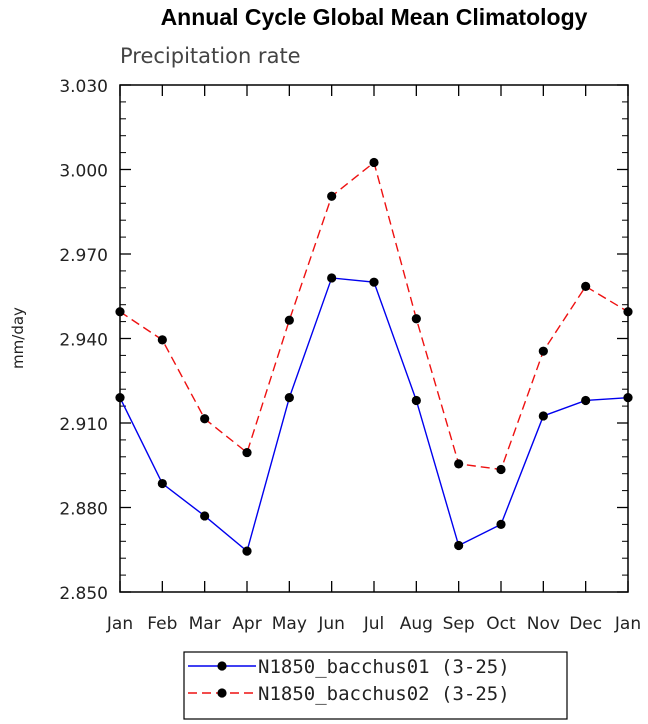 The height and width of the screenshot is (724, 648). What do you see at coordinates (83, 425) in the screenshot?
I see `y-tick-label: 2.910` at bounding box center [83, 425].